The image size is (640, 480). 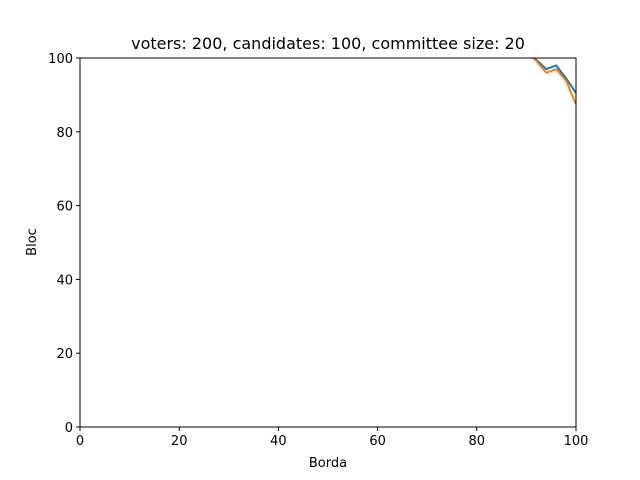 I want to click on y-tick-label: 60, so click(x=64, y=207).